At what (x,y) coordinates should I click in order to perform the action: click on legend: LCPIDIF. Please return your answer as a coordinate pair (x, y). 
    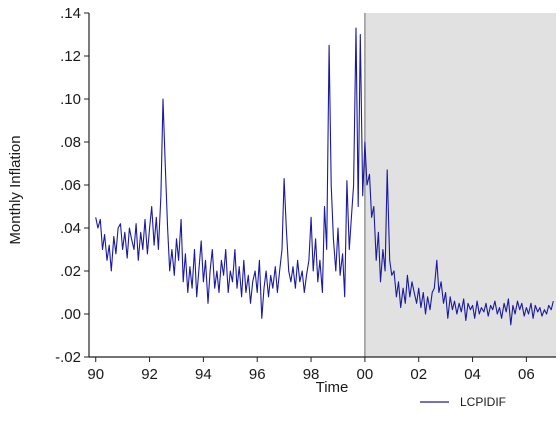
    Looking at the image, I should click on (463, 402).